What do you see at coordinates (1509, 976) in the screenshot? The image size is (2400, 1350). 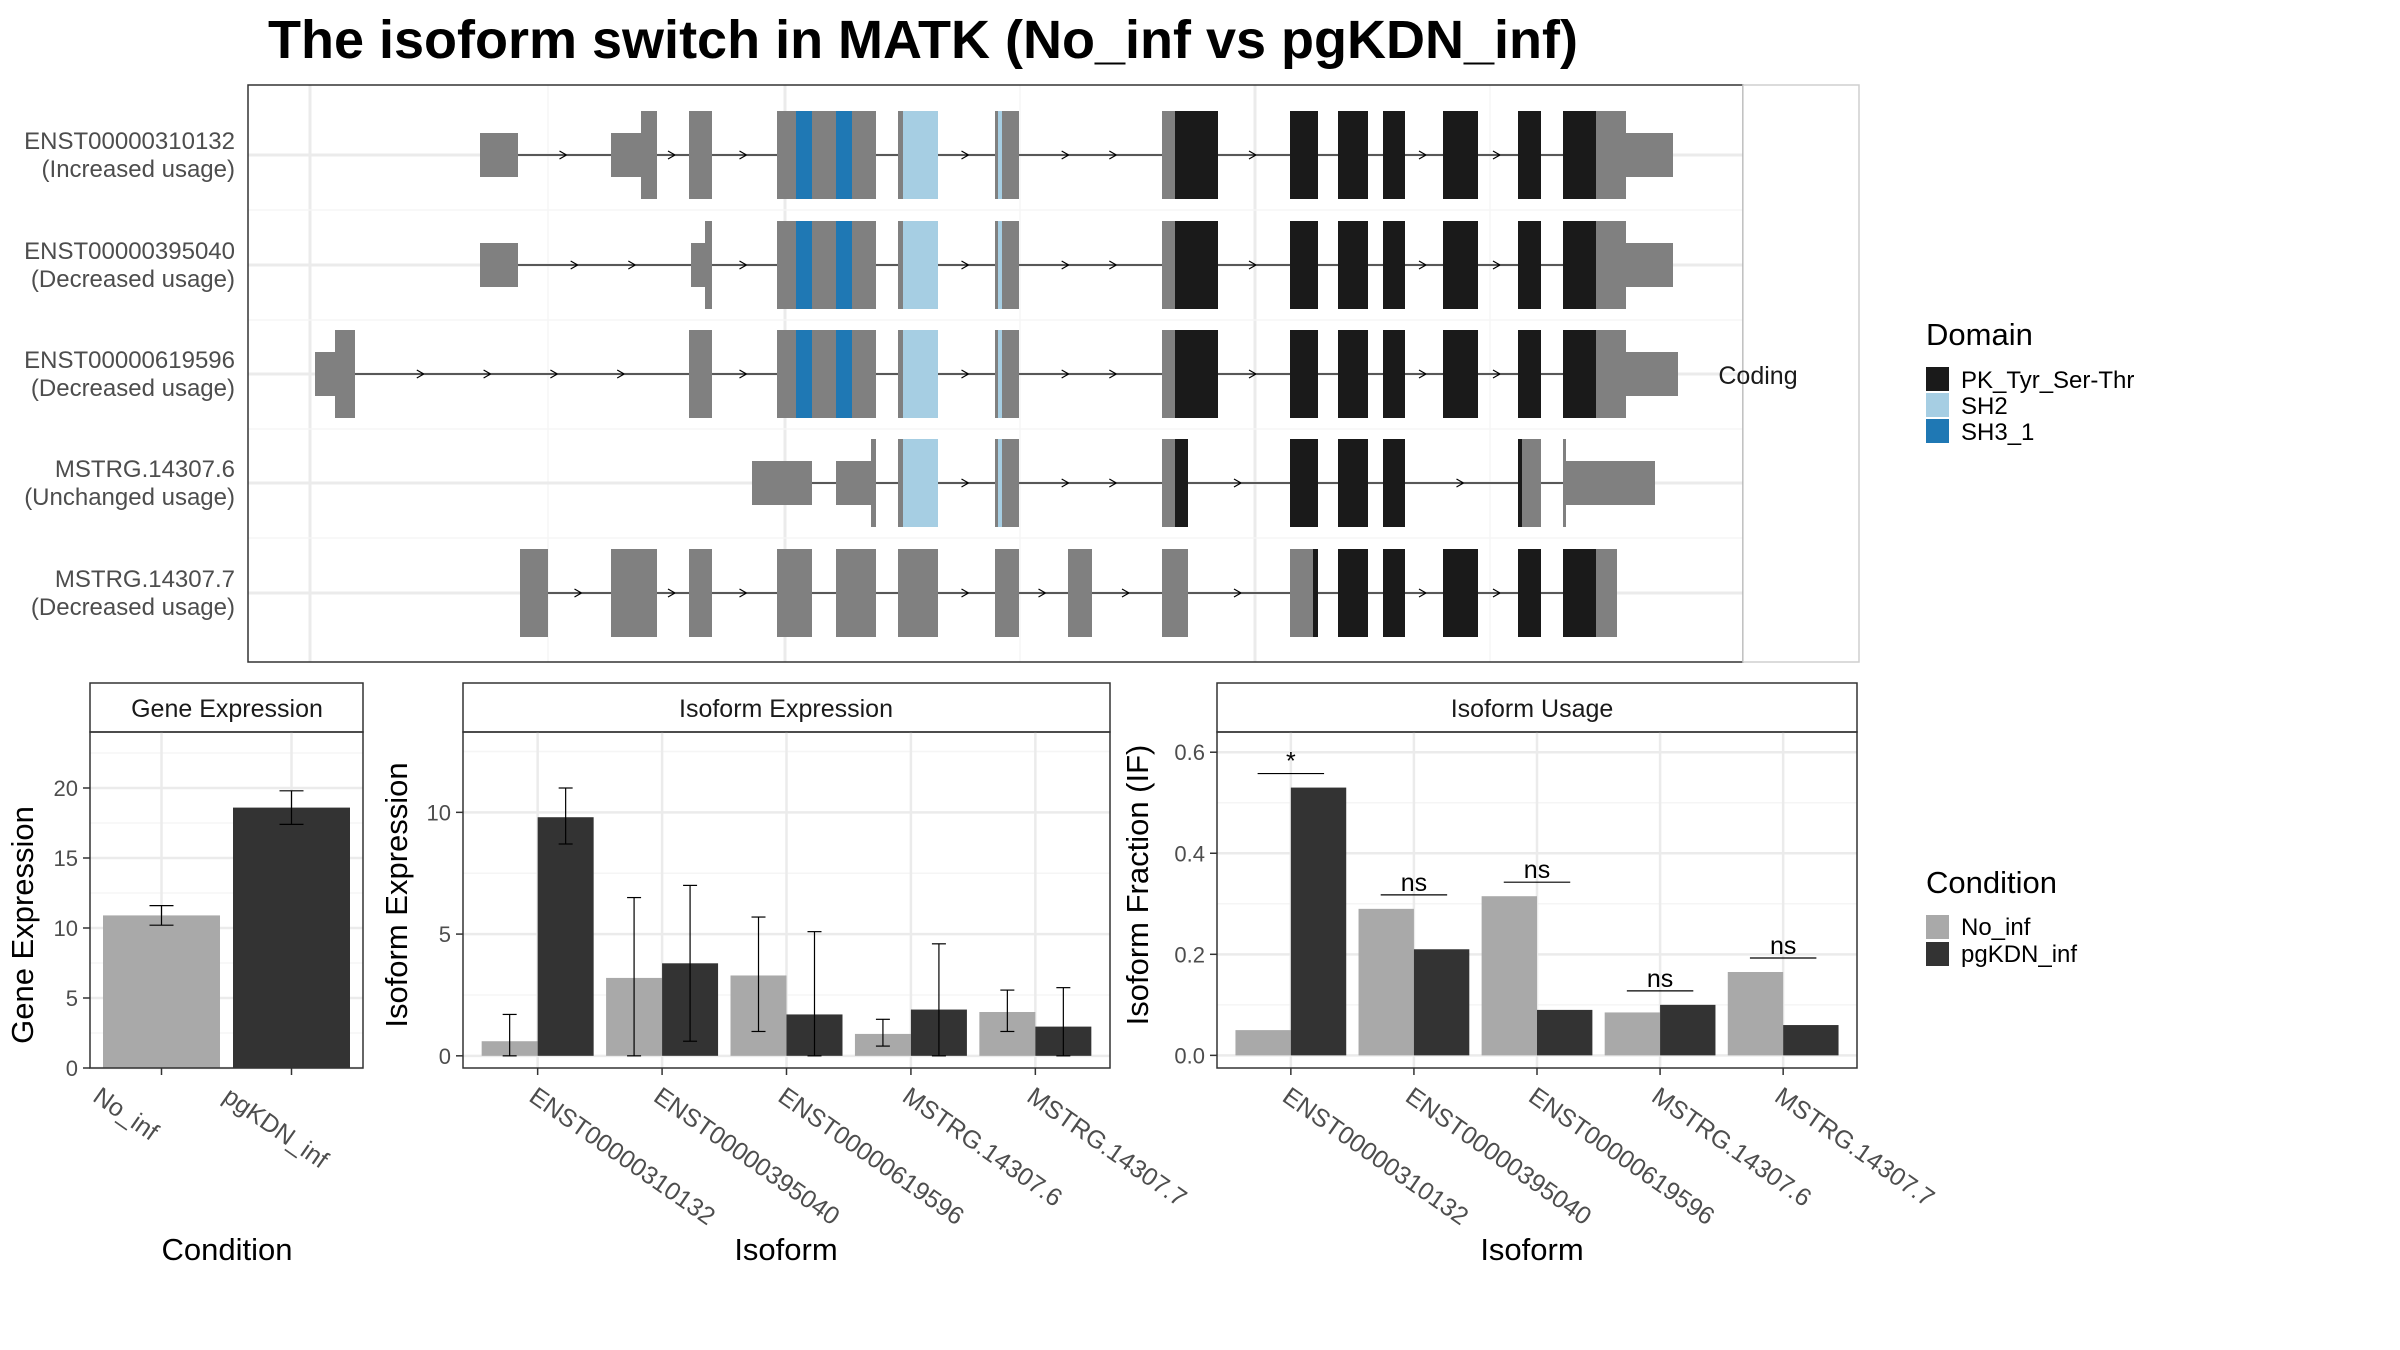 I see `bar-No_inf-ENST00000619596` at bounding box center [1509, 976].